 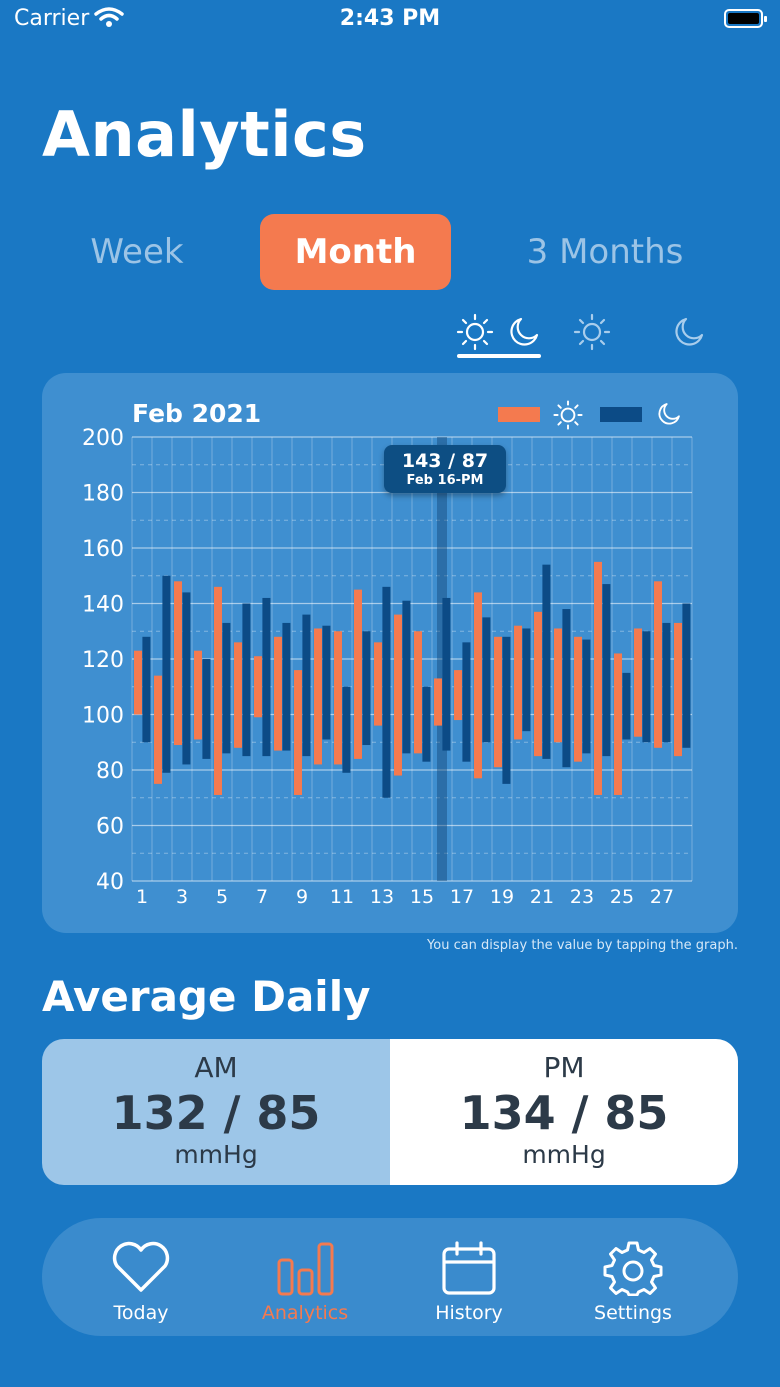 I want to click on tab-analytics: Analytics, so click(x=305, y=1277).